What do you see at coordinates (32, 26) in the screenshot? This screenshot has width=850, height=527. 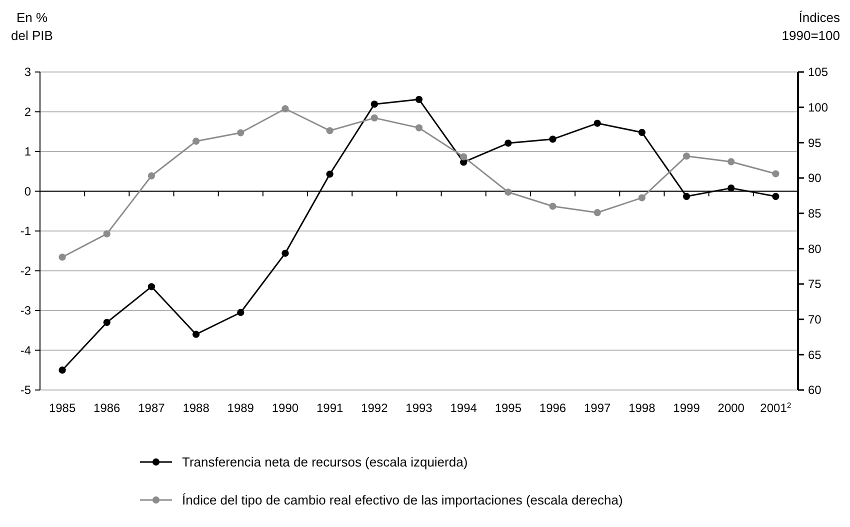 I see `y-axis-title: En % del PIB` at bounding box center [32, 26].